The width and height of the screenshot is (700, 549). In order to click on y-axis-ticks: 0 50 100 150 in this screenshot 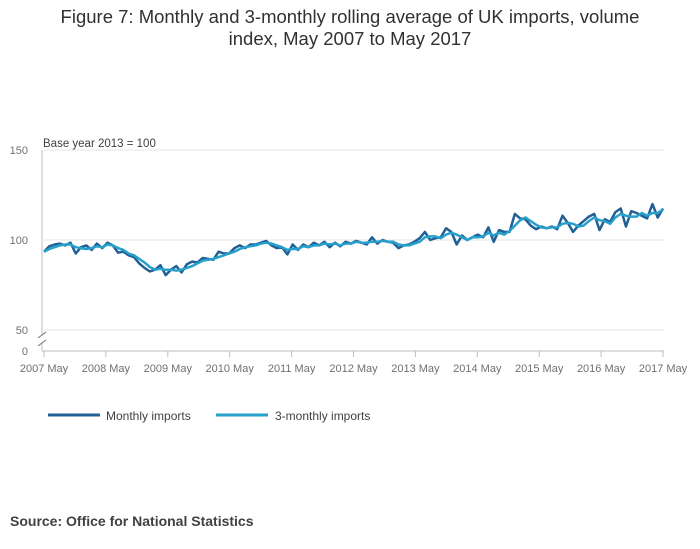, I will do `click(19, 251)`.